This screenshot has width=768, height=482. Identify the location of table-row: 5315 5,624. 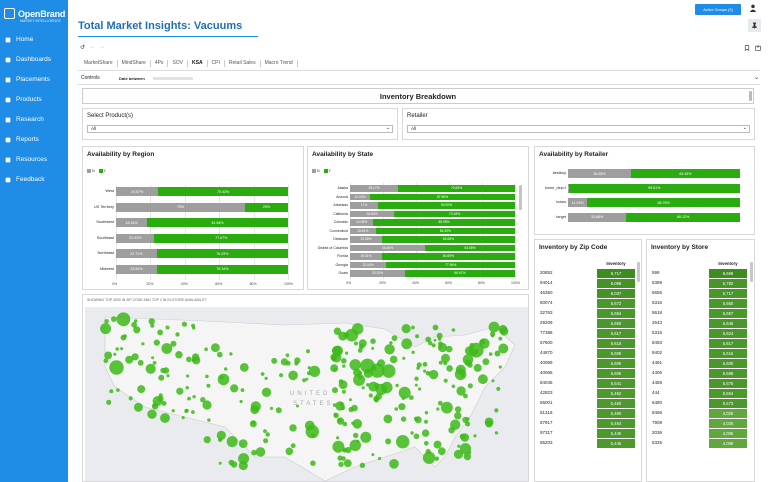
(700, 333).